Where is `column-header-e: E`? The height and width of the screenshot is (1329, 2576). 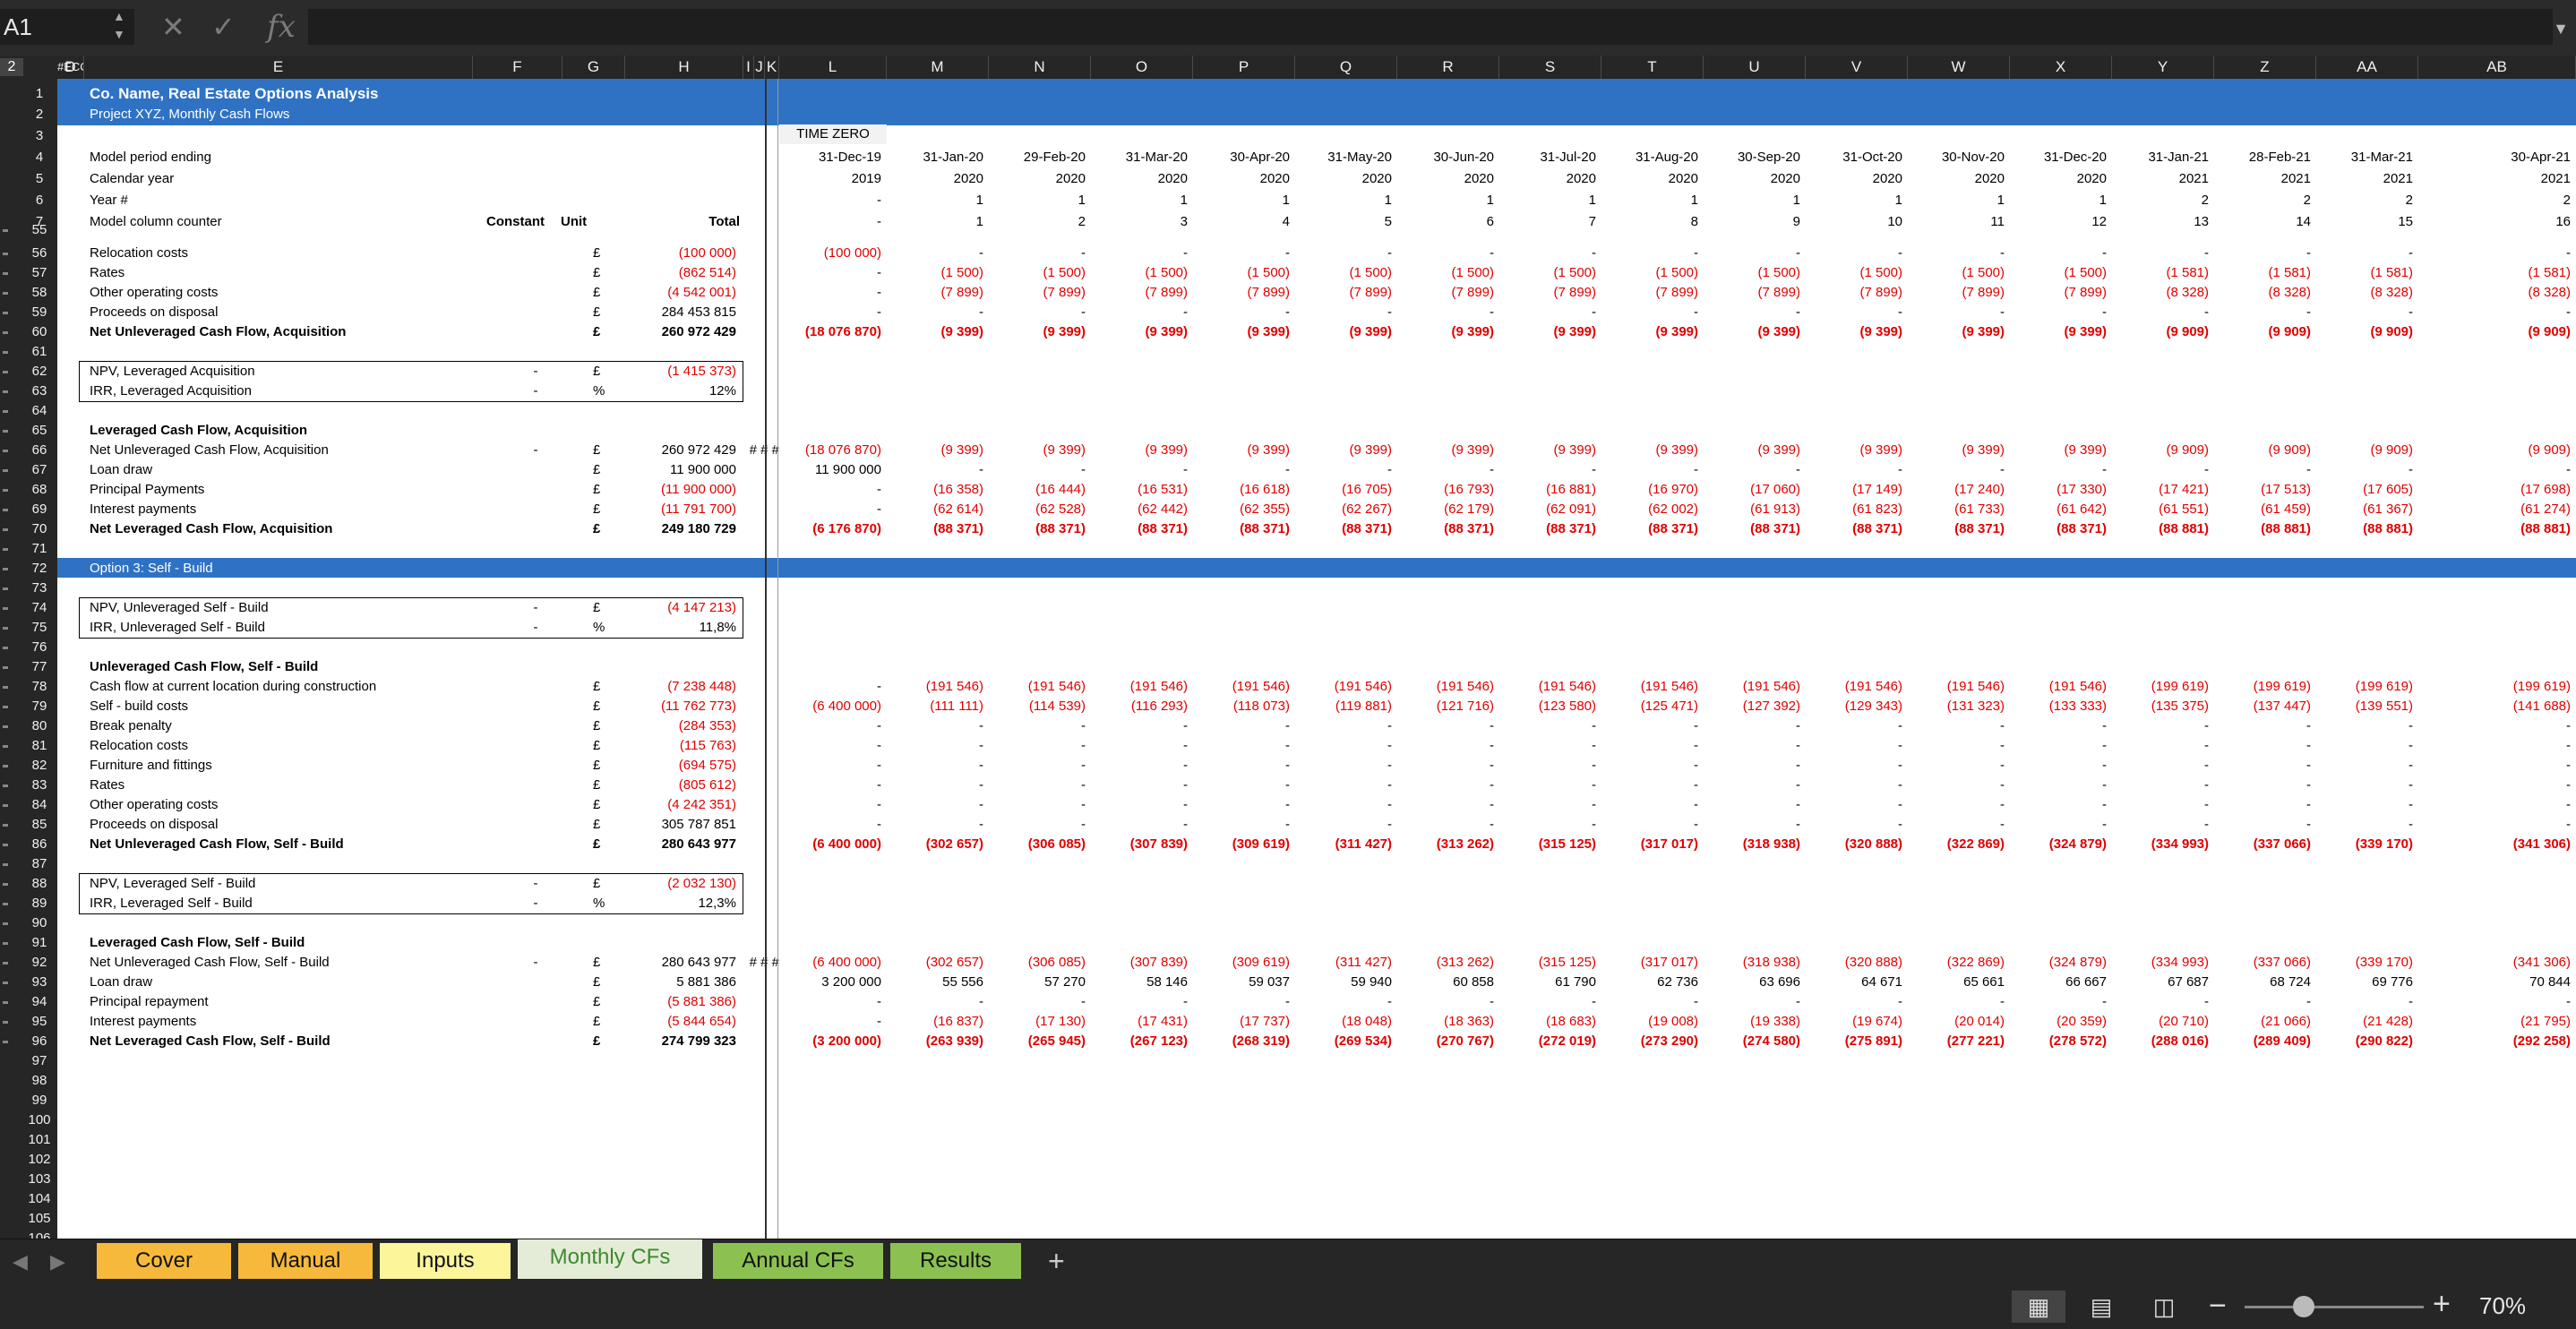
column-header-e: E is located at coordinates (278, 67).